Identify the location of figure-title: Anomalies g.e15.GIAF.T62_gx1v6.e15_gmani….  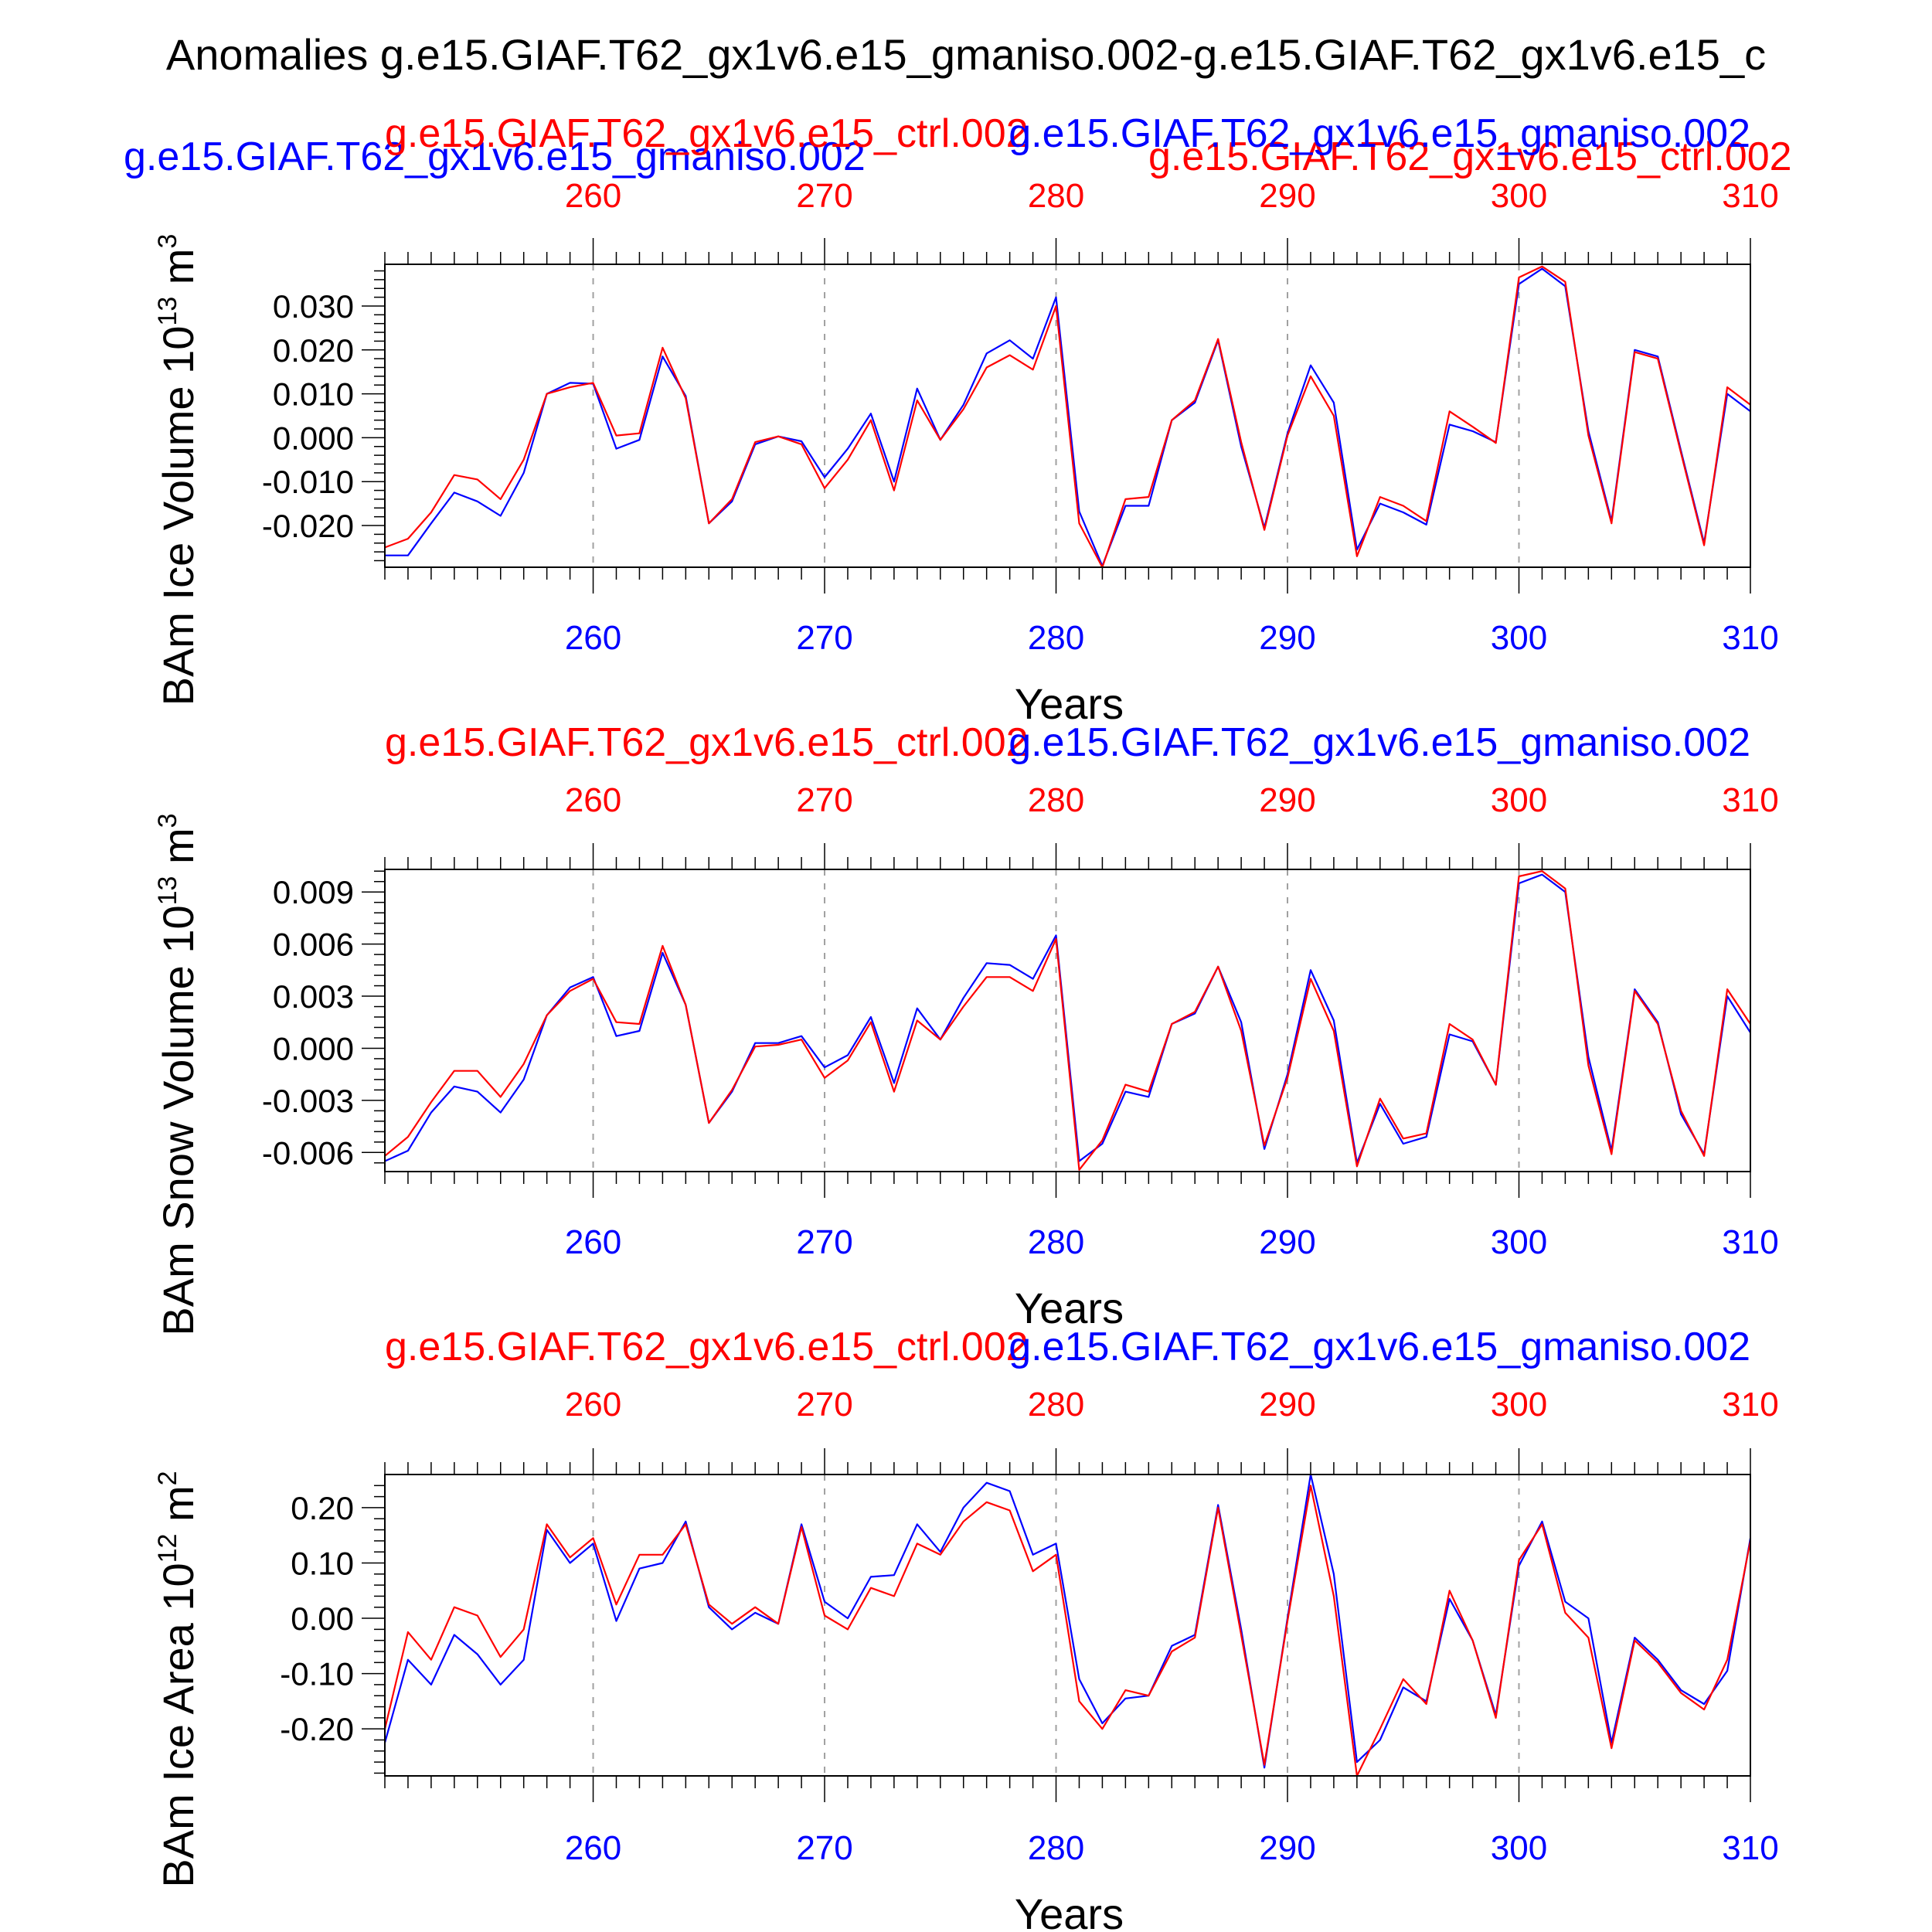
(966, 54).